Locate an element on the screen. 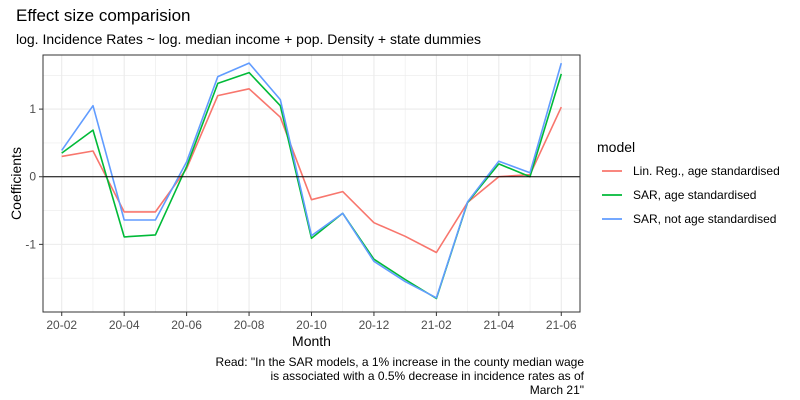  x-tick-label: 20-12 is located at coordinates (374, 325).